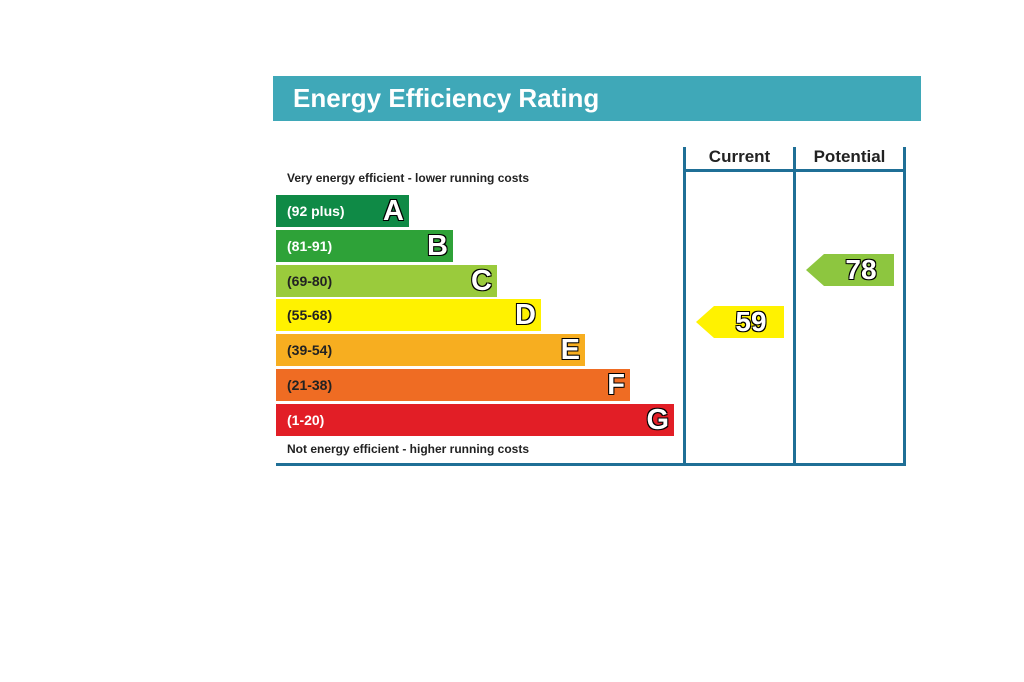 This screenshot has width=1024, height=682. I want to click on band-range: (92 plus), so click(316, 211).